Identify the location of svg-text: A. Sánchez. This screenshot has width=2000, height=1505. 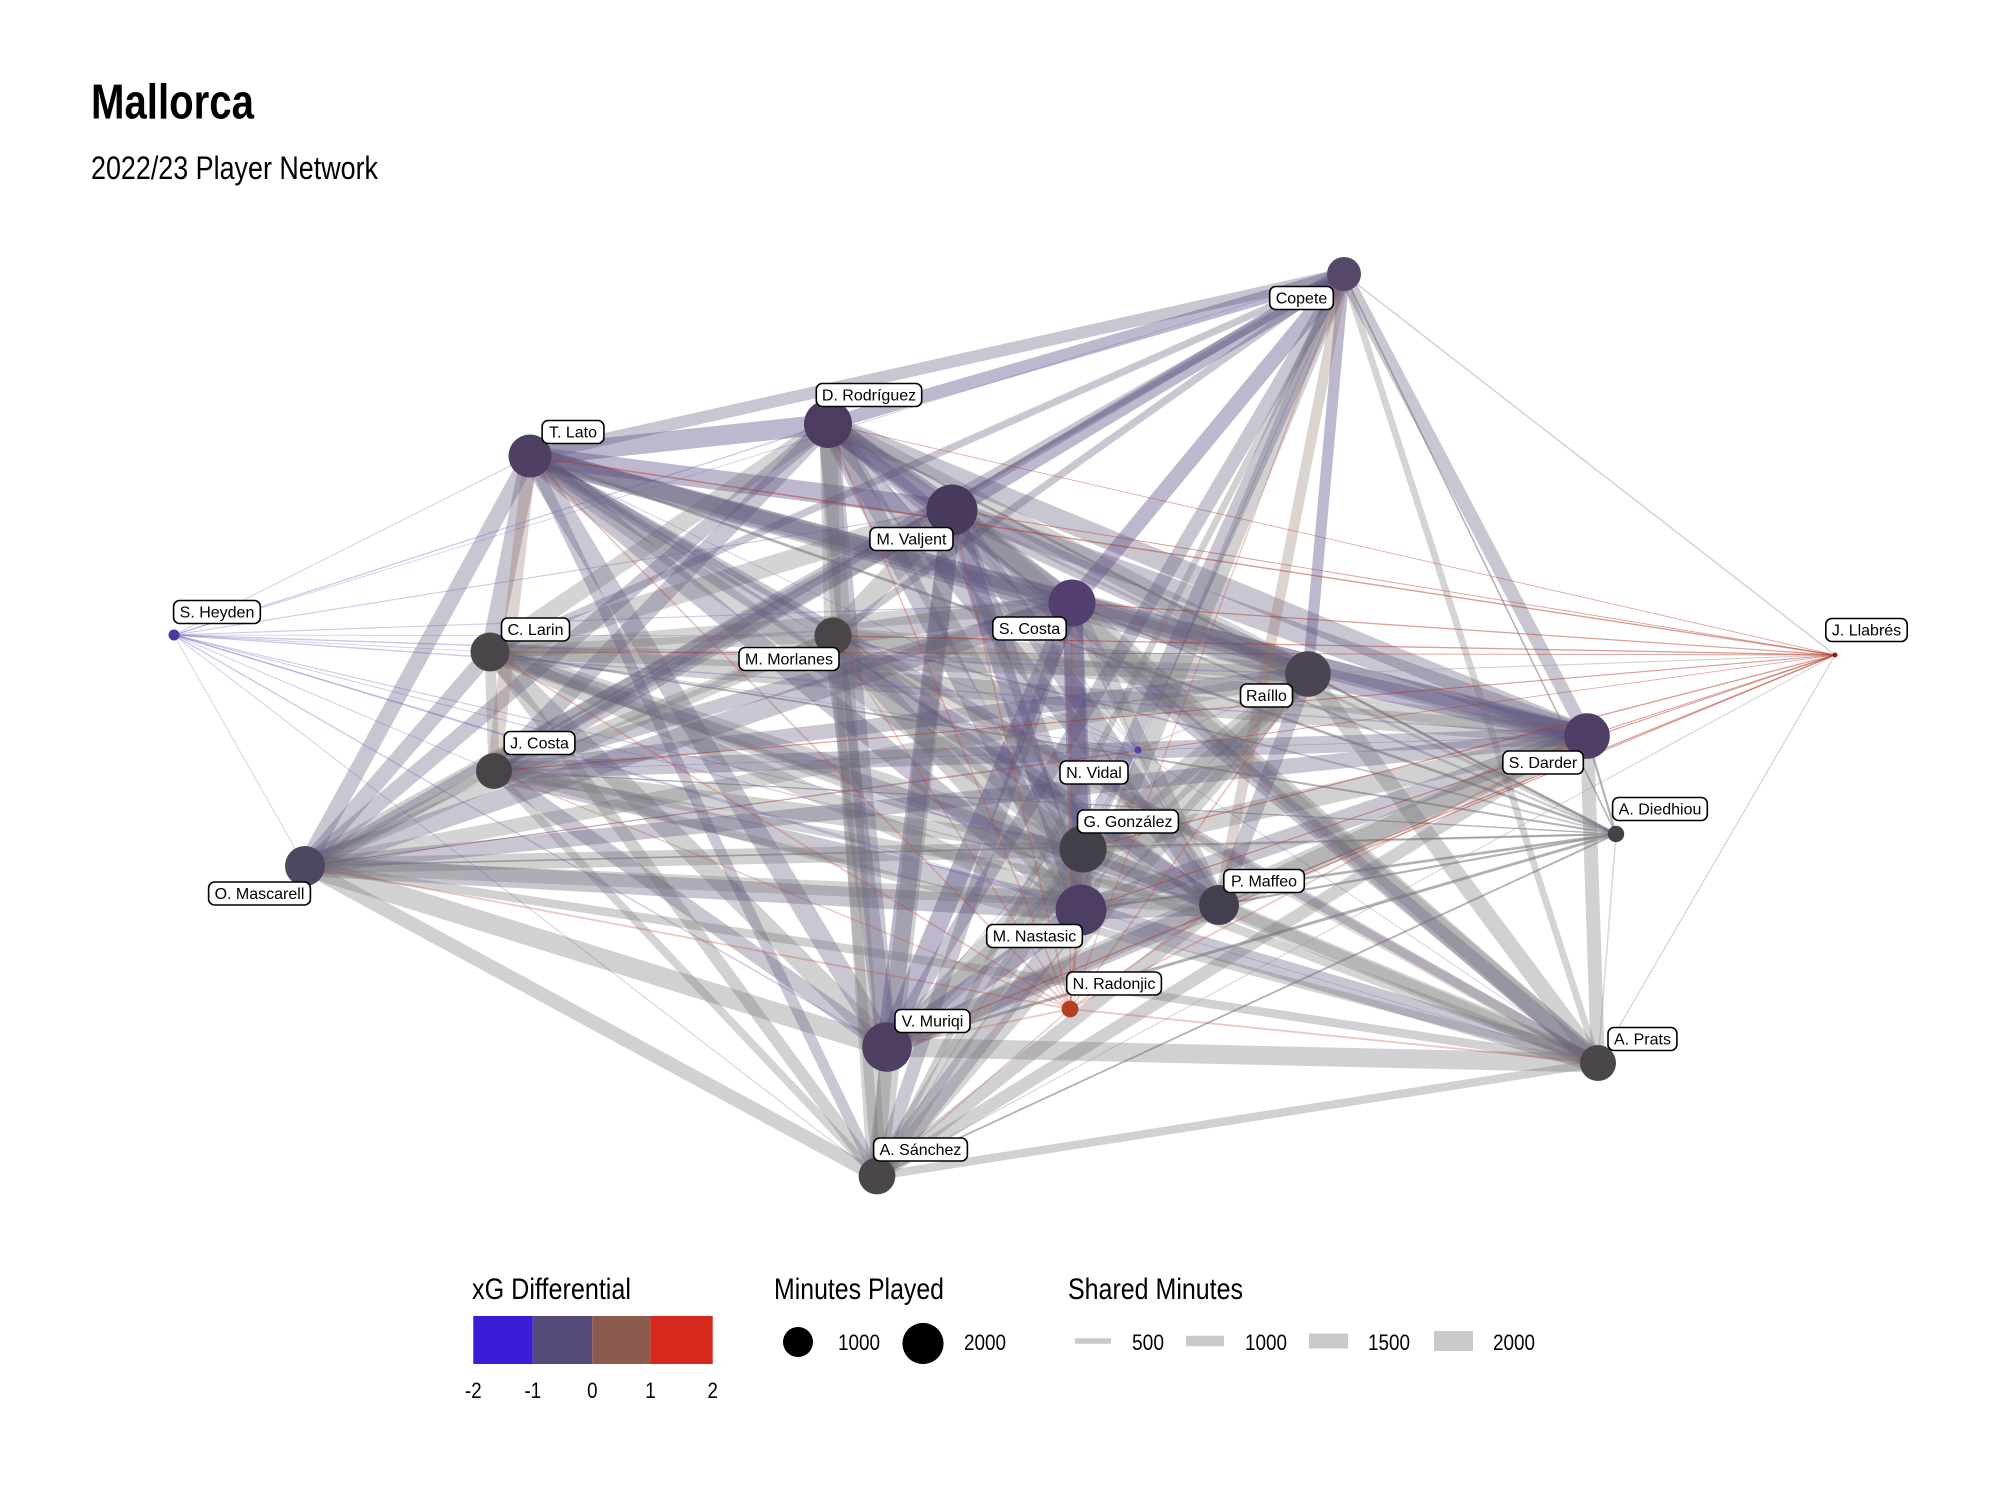
(921, 1150).